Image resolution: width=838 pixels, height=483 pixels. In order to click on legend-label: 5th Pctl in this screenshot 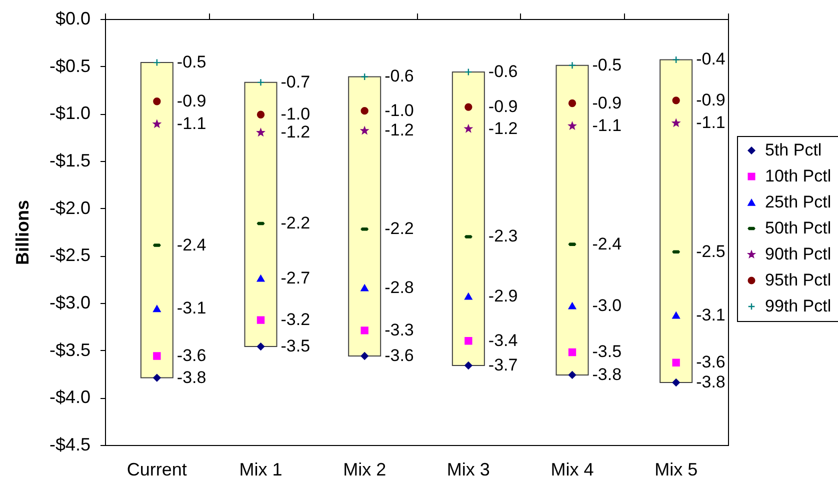, I will do `click(793, 150)`.